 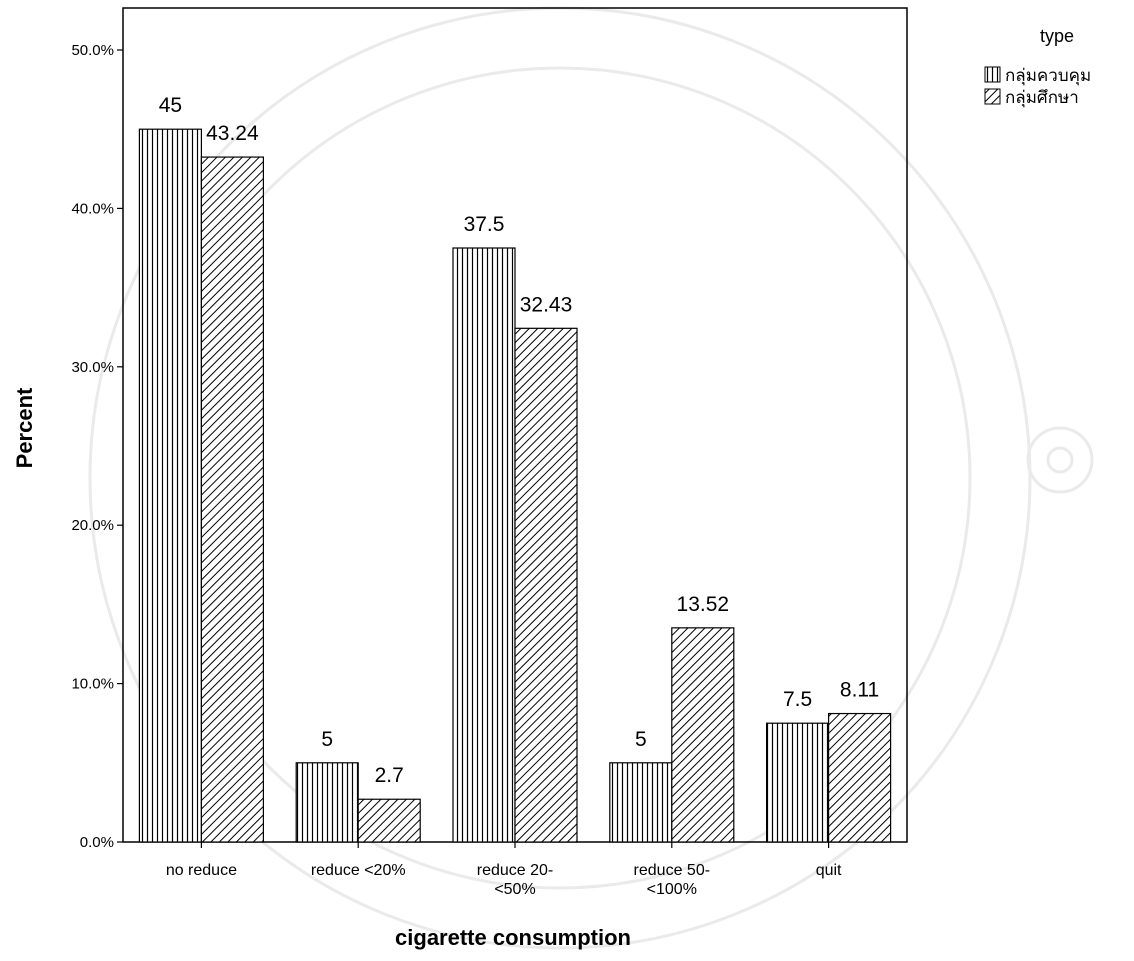 What do you see at coordinates (672, 870) in the screenshot?
I see `x-category-label: reduce 50-` at bounding box center [672, 870].